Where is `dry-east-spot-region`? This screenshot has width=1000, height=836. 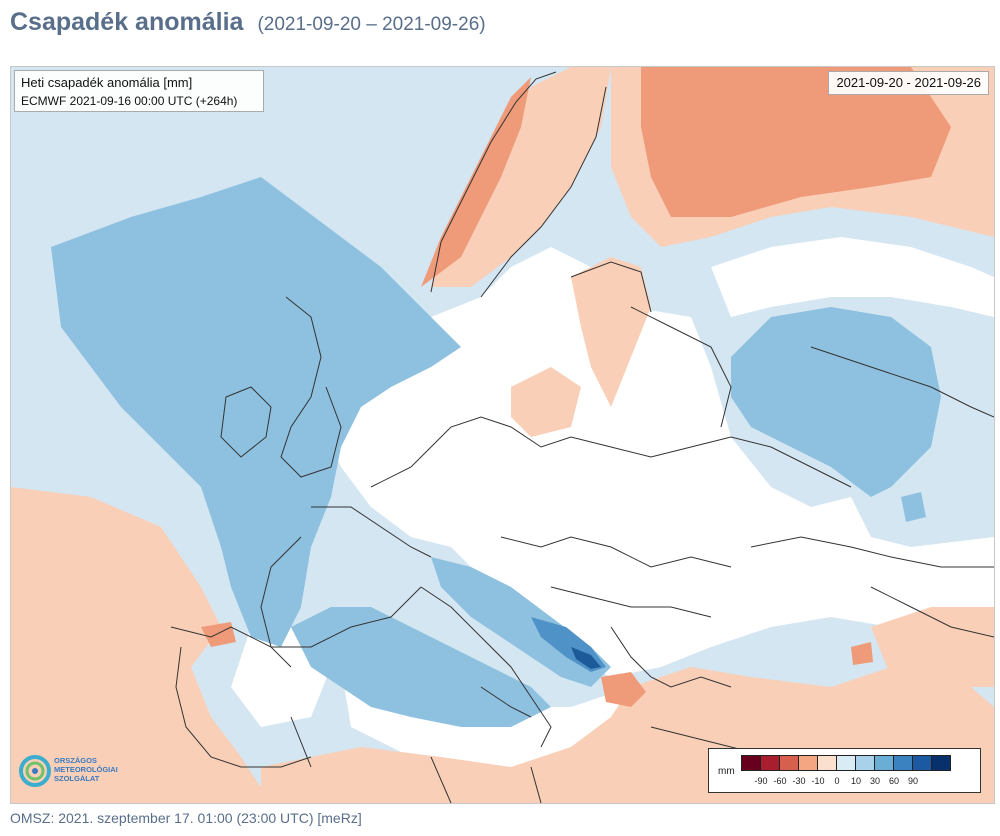
dry-east-spot-region is located at coordinates (862, 653).